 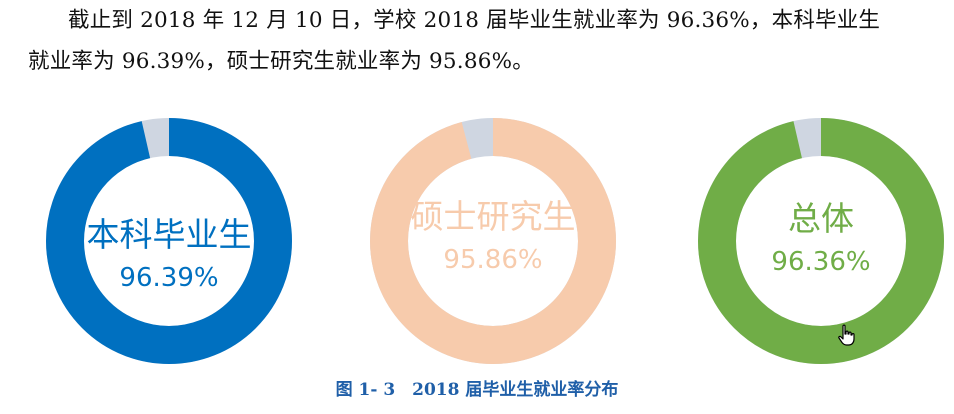 What do you see at coordinates (821, 262) in the screenshot?
I see `donut-value-overall: 96.36%` at bounding box center [821, 262].